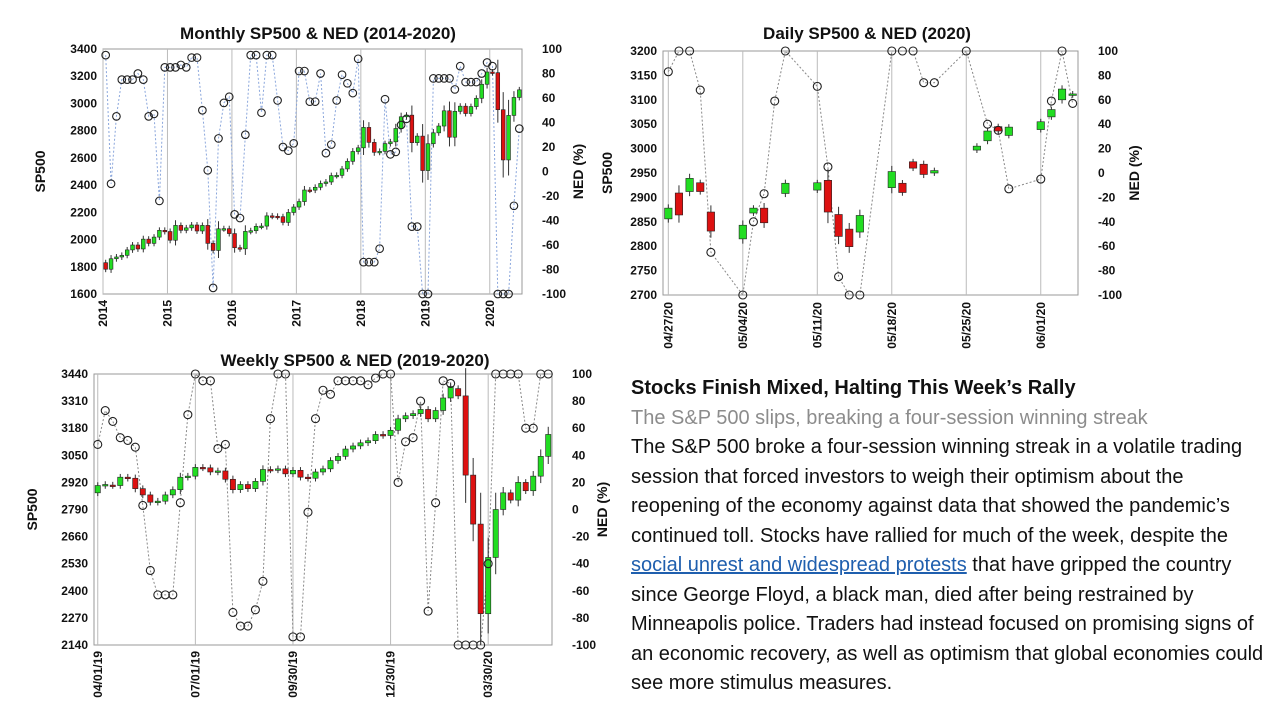 Image resolution: width=1280 pixels, height=720 pixels. I want to click on y-tick-label: 2750, so click(643, 271).